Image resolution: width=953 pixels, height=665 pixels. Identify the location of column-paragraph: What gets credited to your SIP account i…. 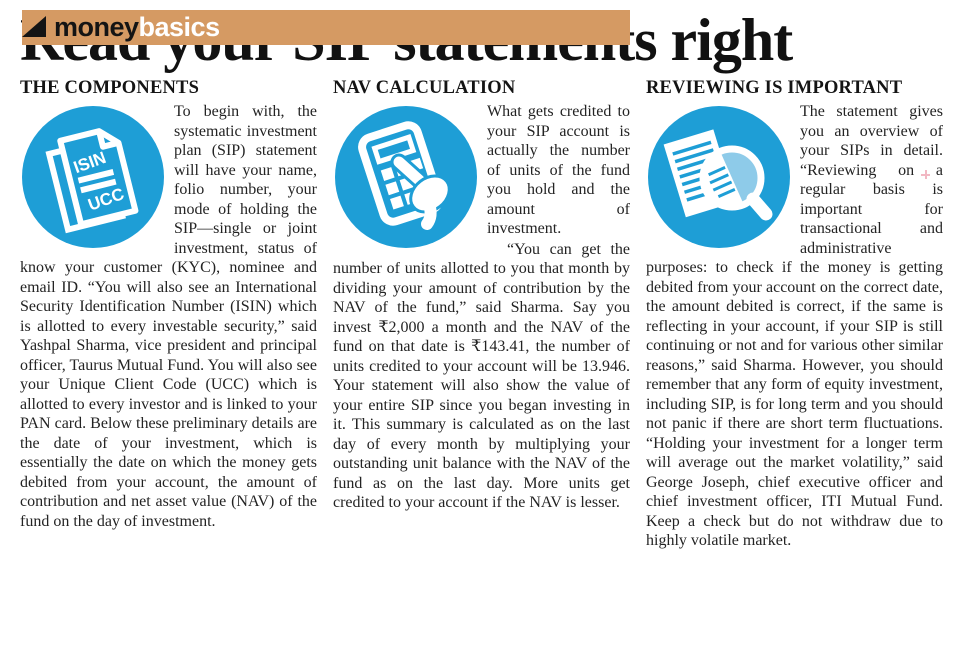
(481, 175).